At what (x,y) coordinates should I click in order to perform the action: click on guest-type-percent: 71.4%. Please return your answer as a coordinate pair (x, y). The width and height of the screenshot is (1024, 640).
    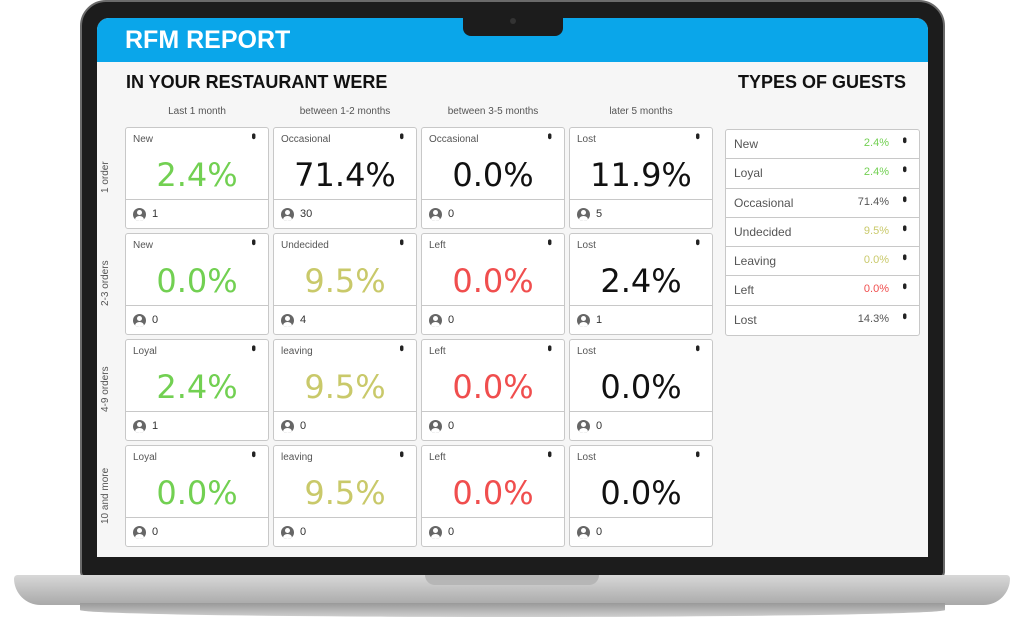
    Looking at the image, I should click on (873, 201).